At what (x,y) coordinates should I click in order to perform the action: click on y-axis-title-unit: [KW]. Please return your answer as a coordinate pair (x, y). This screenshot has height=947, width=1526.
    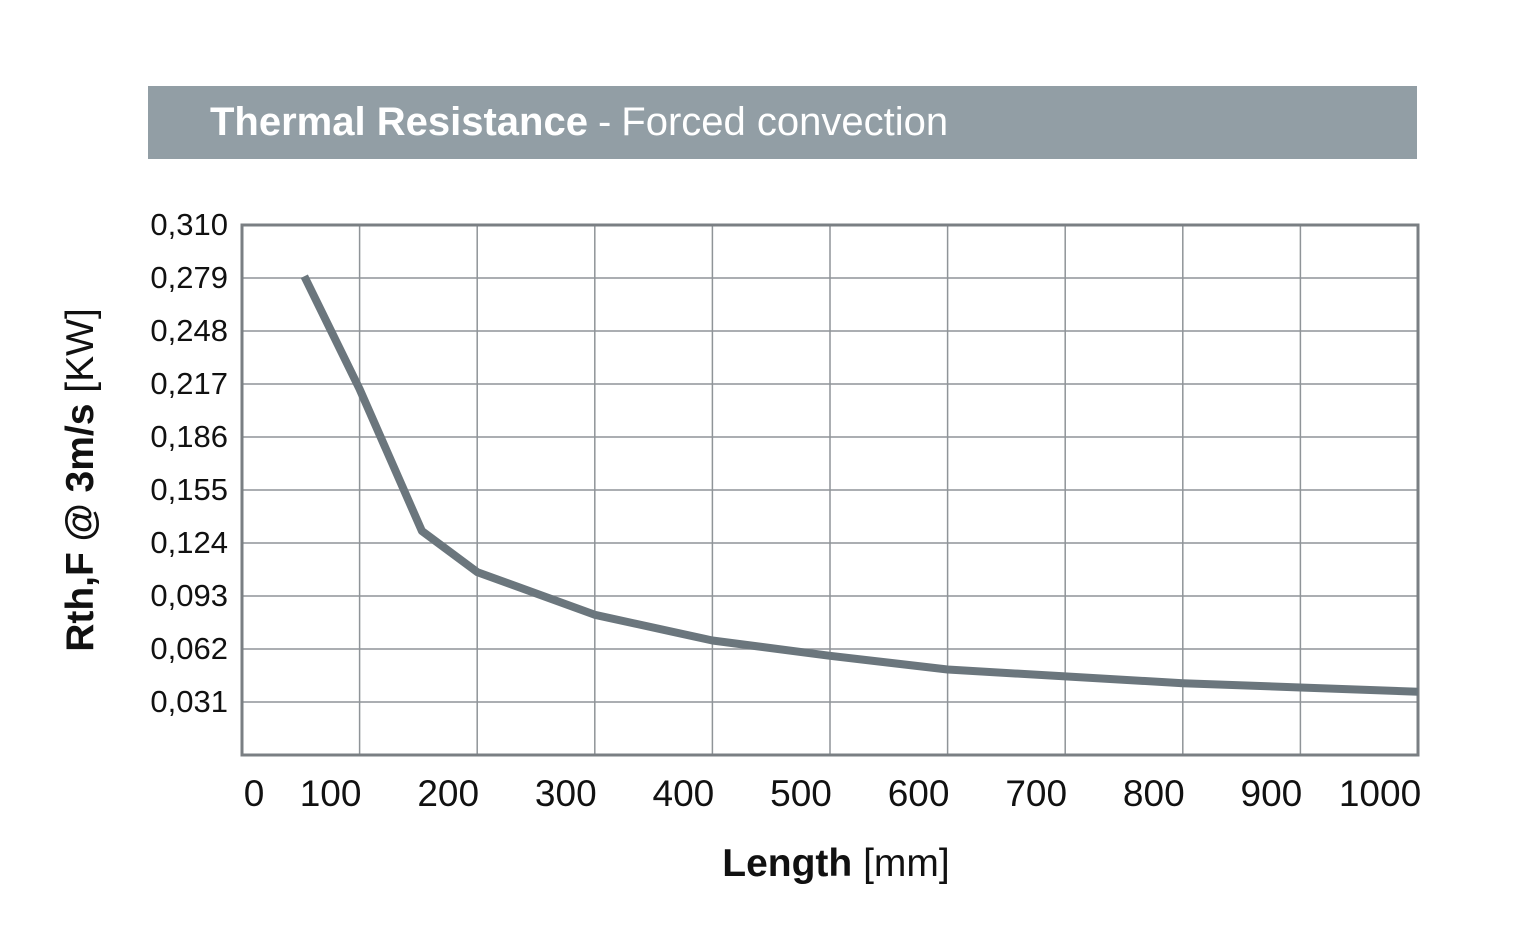
    Looking at the image, I should click on (80, 350).